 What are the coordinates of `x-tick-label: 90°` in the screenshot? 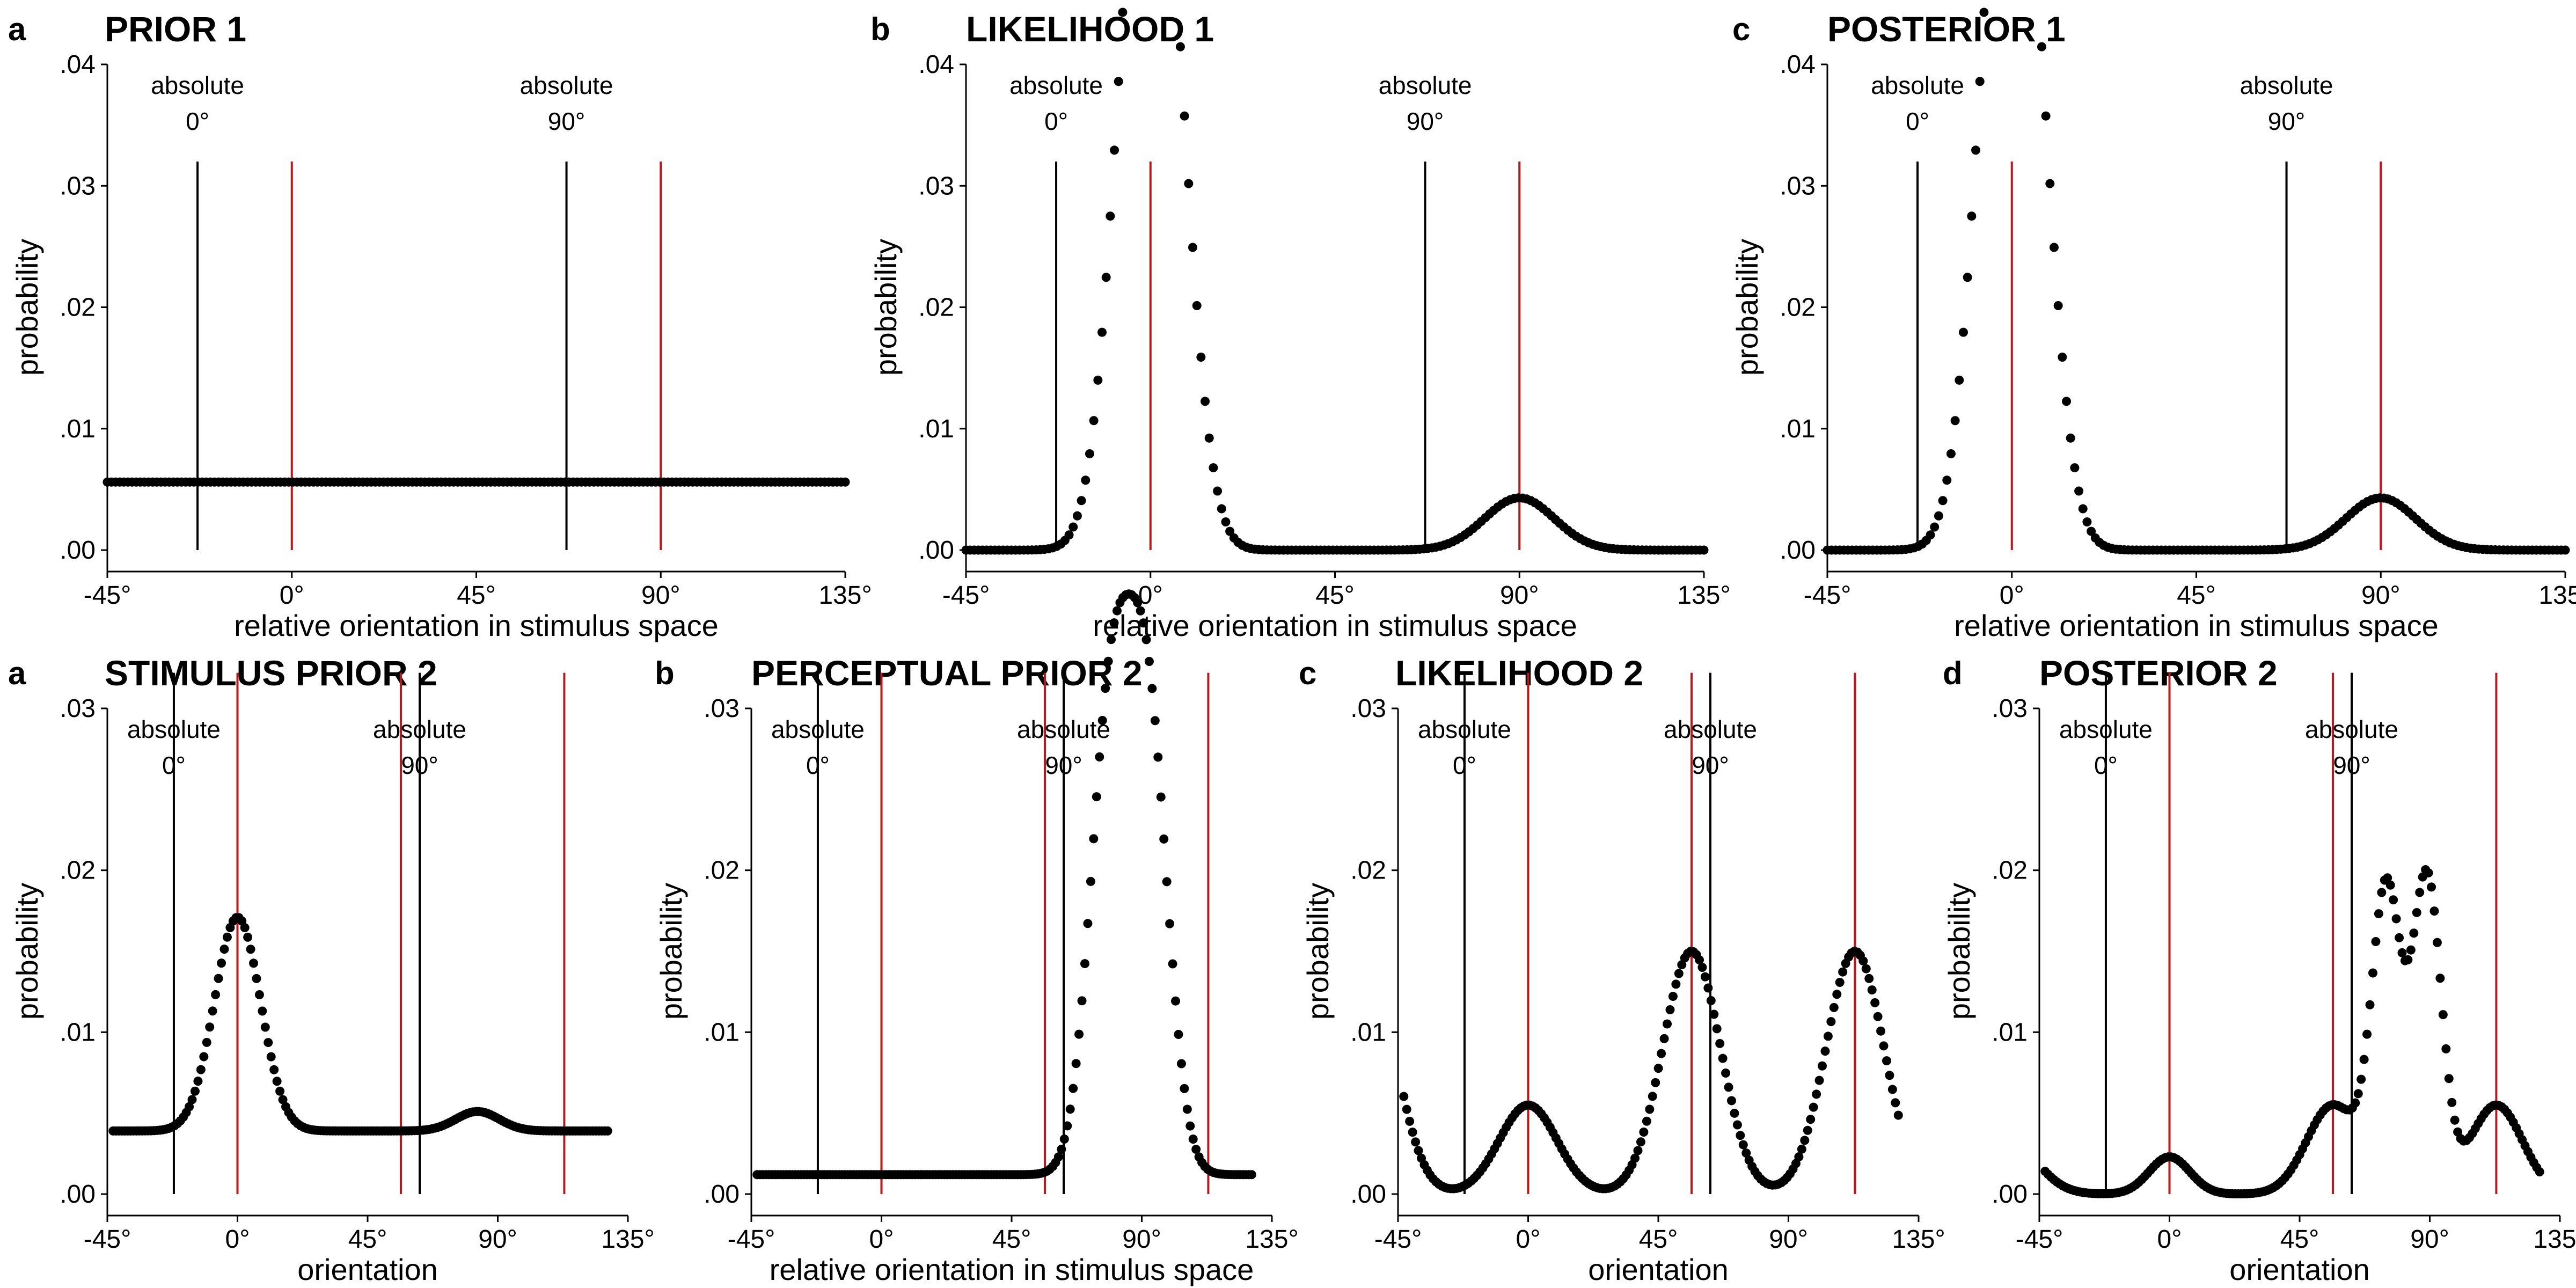 It's located at (660, 595).